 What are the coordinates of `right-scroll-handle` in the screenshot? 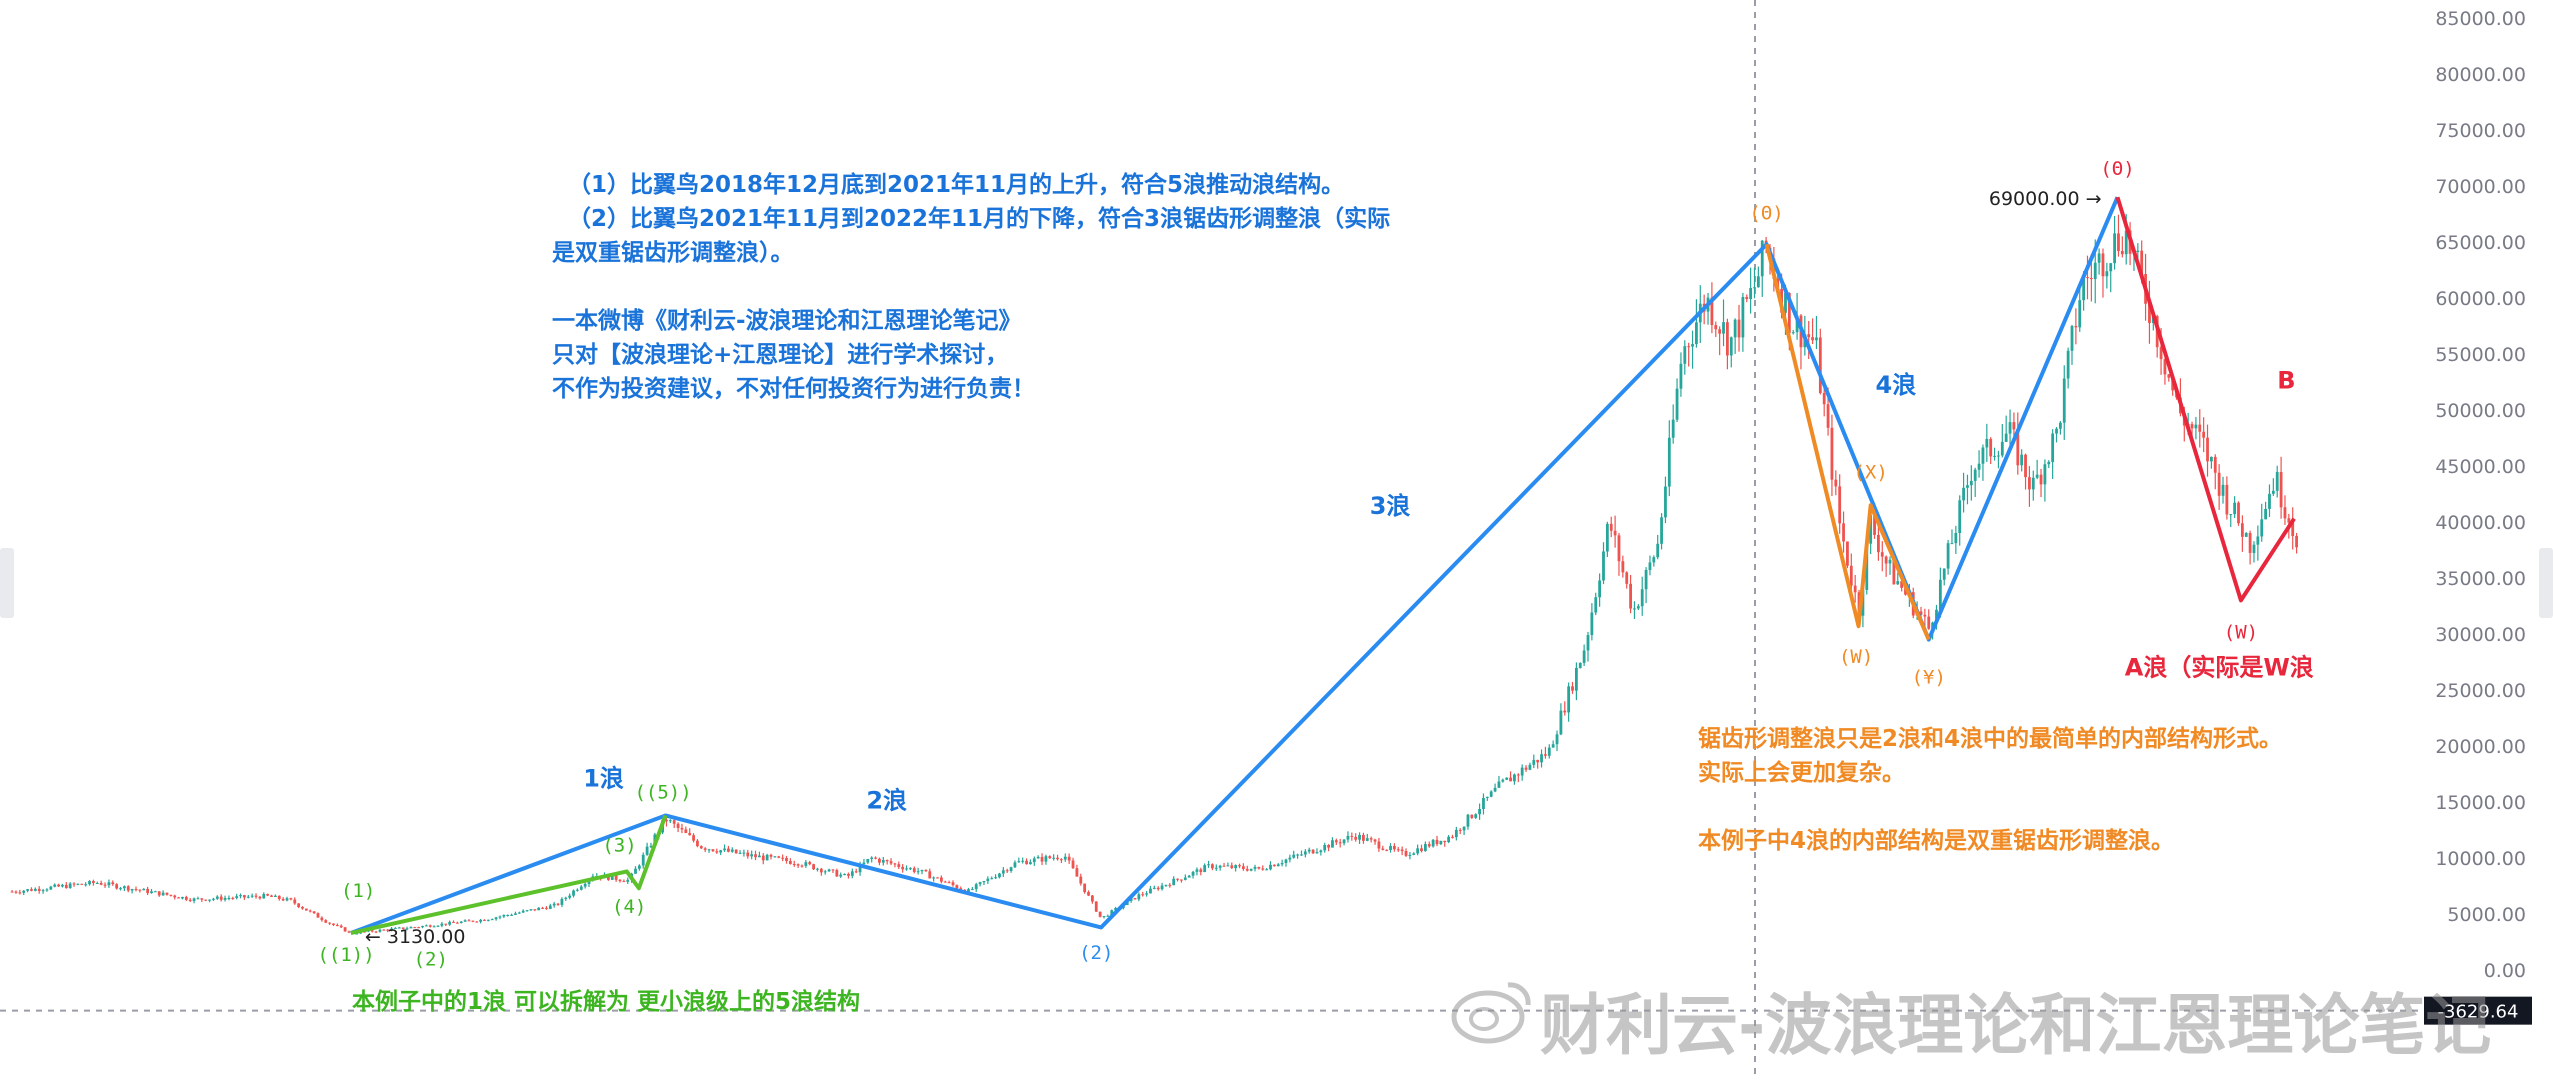 It's located at (2546, 583).